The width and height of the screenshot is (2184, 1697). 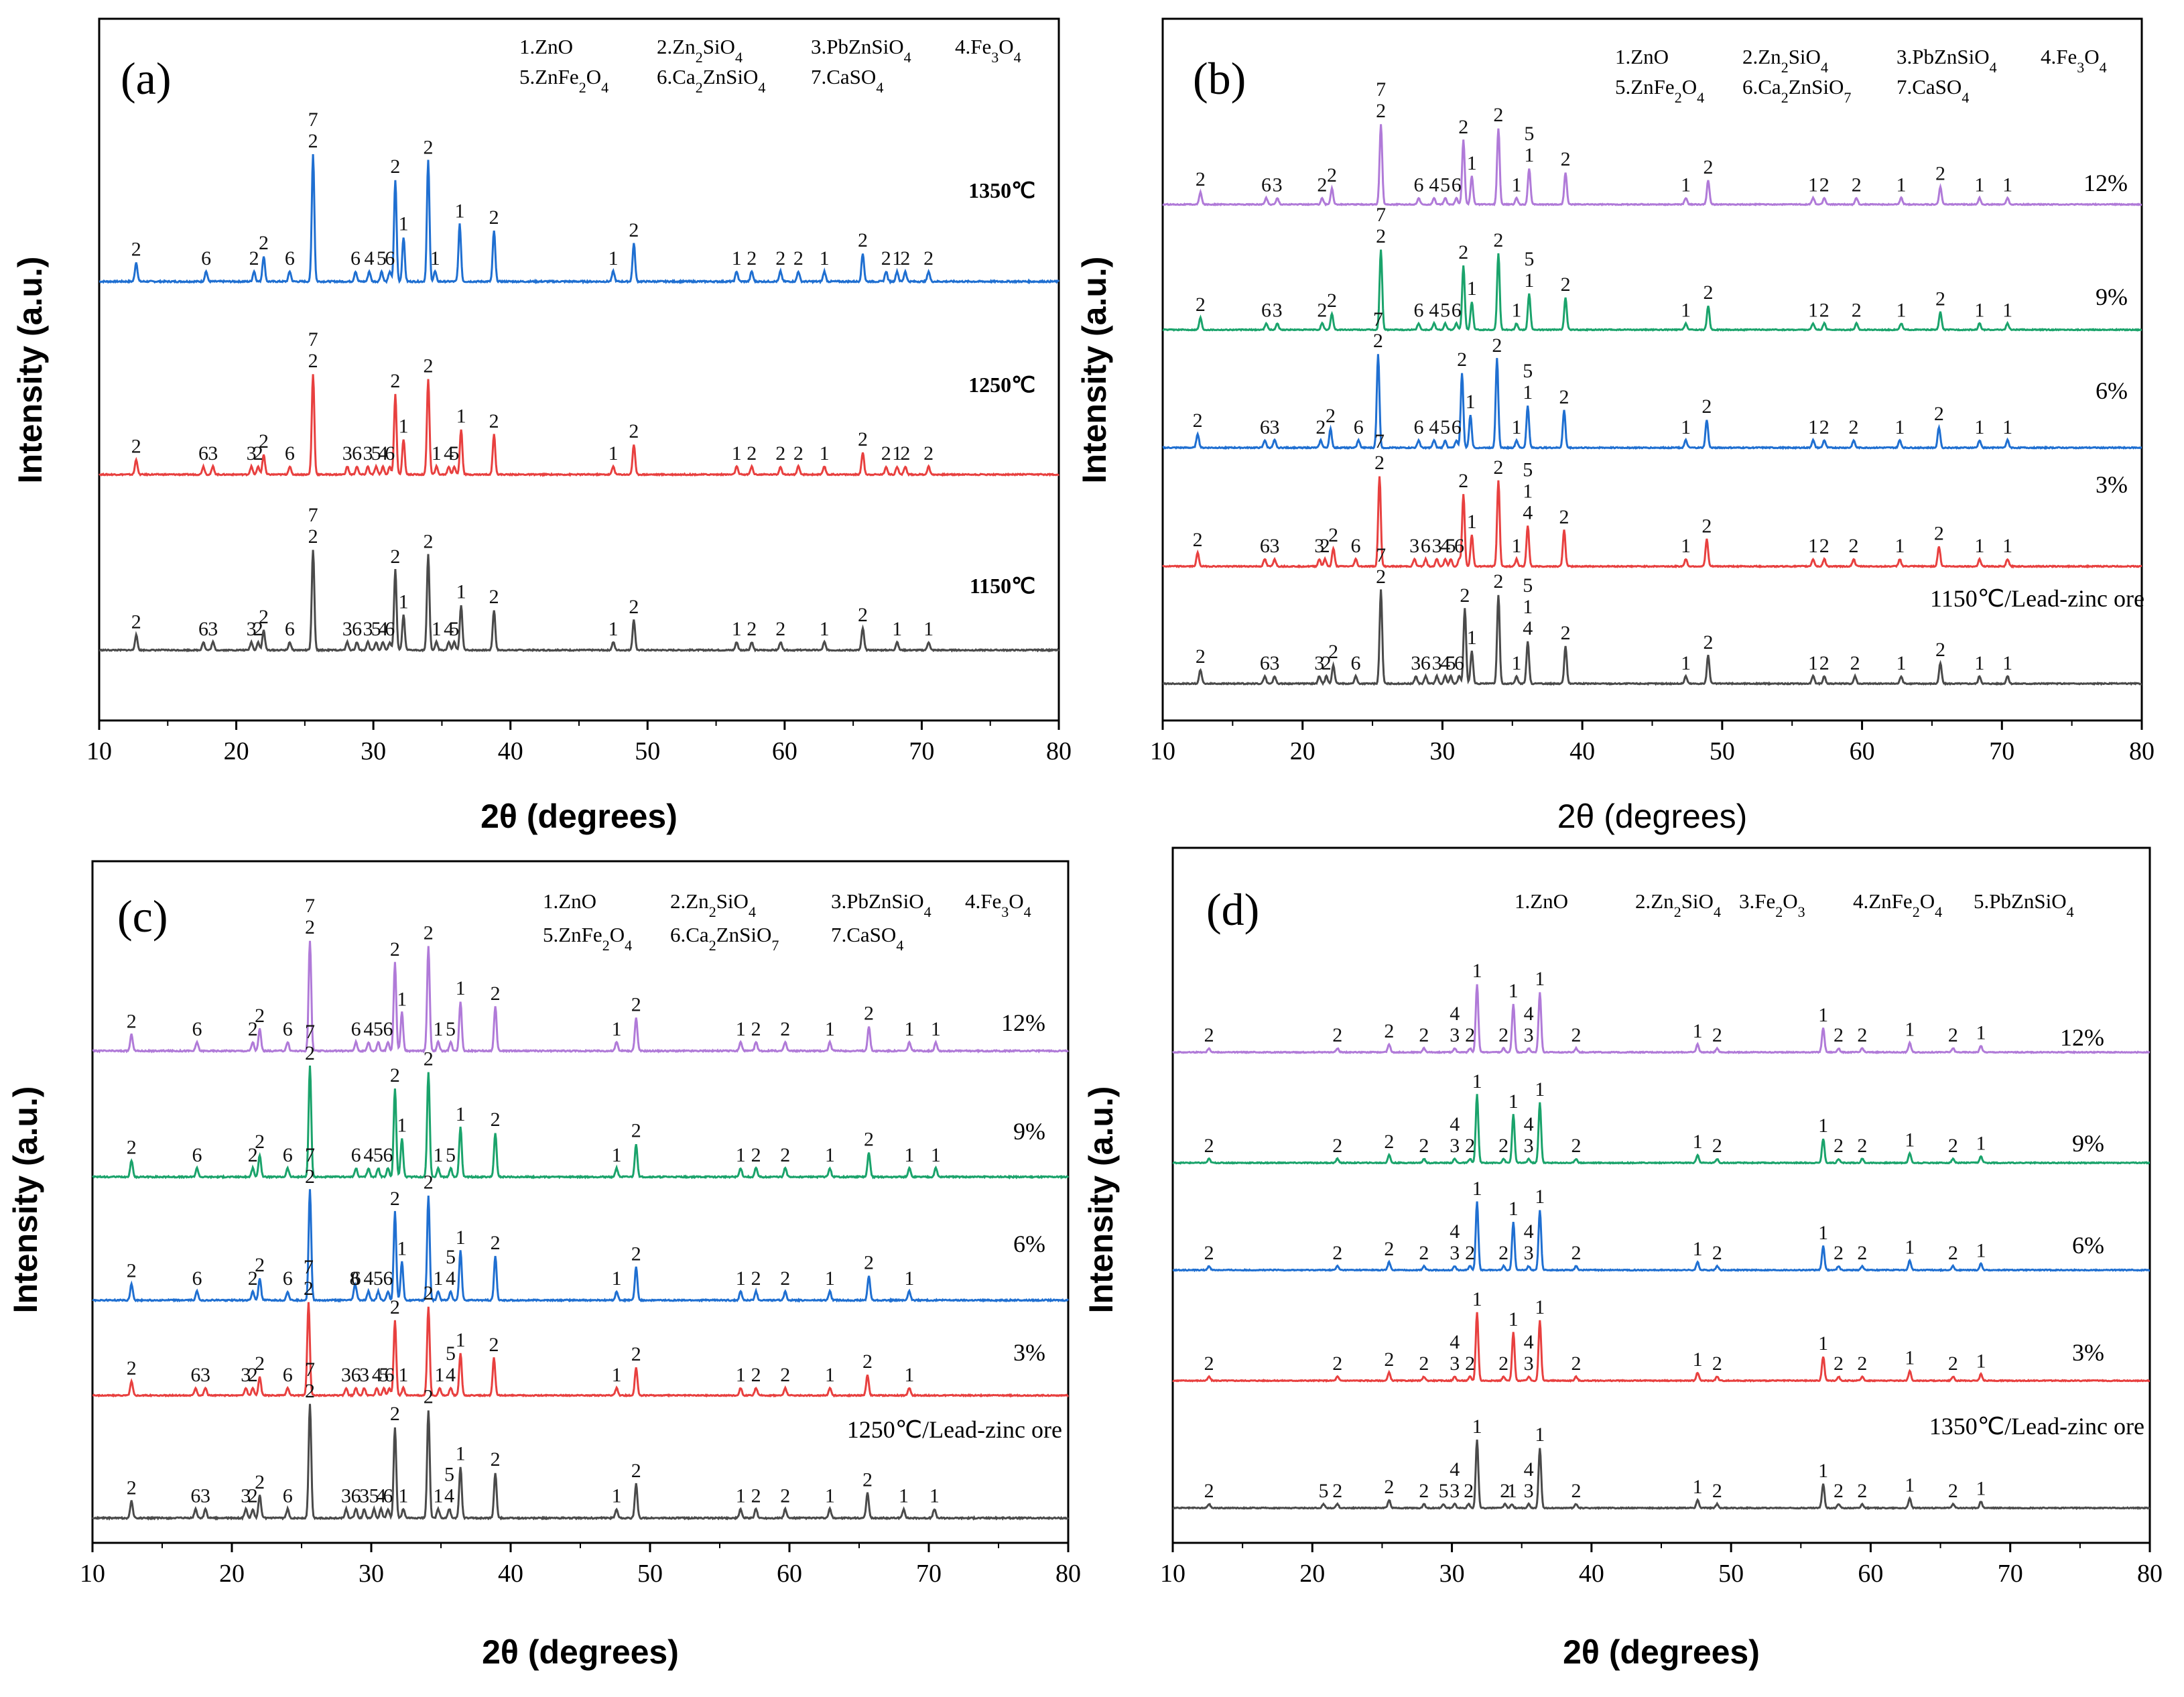 I want to click on series-label: 6%, so click(x=2112, y=390).